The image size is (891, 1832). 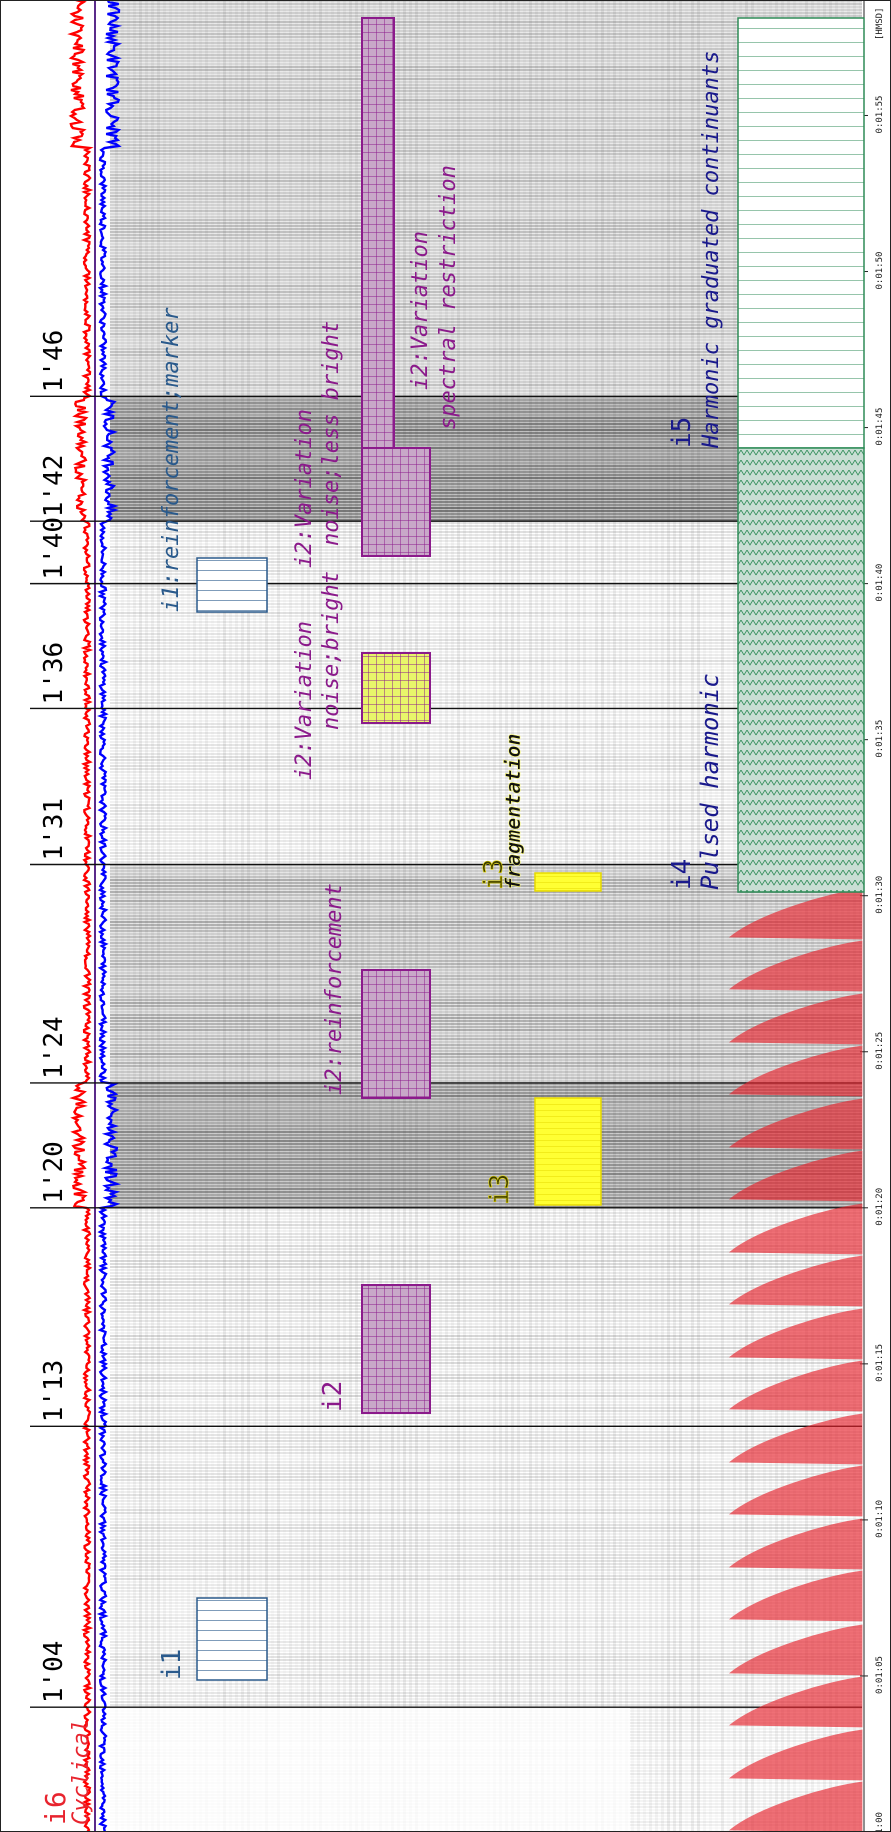 I want to click on section-label: 1'20, so click(x=54, y=1172).